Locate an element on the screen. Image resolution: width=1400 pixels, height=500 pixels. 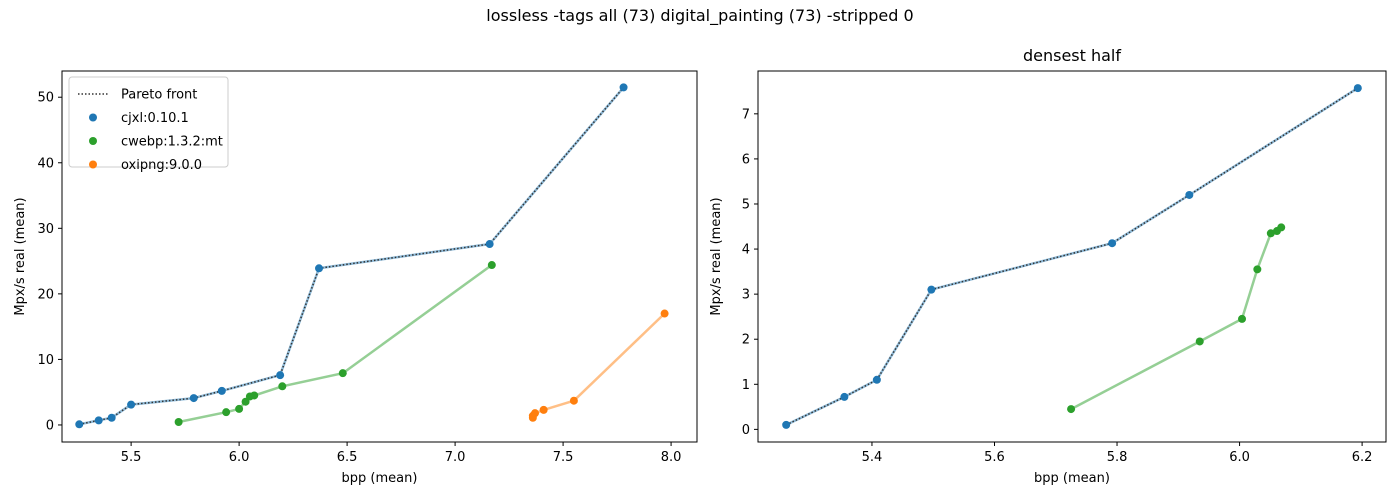
legend-swatch-cjxl is located at coordinates (93, 117).